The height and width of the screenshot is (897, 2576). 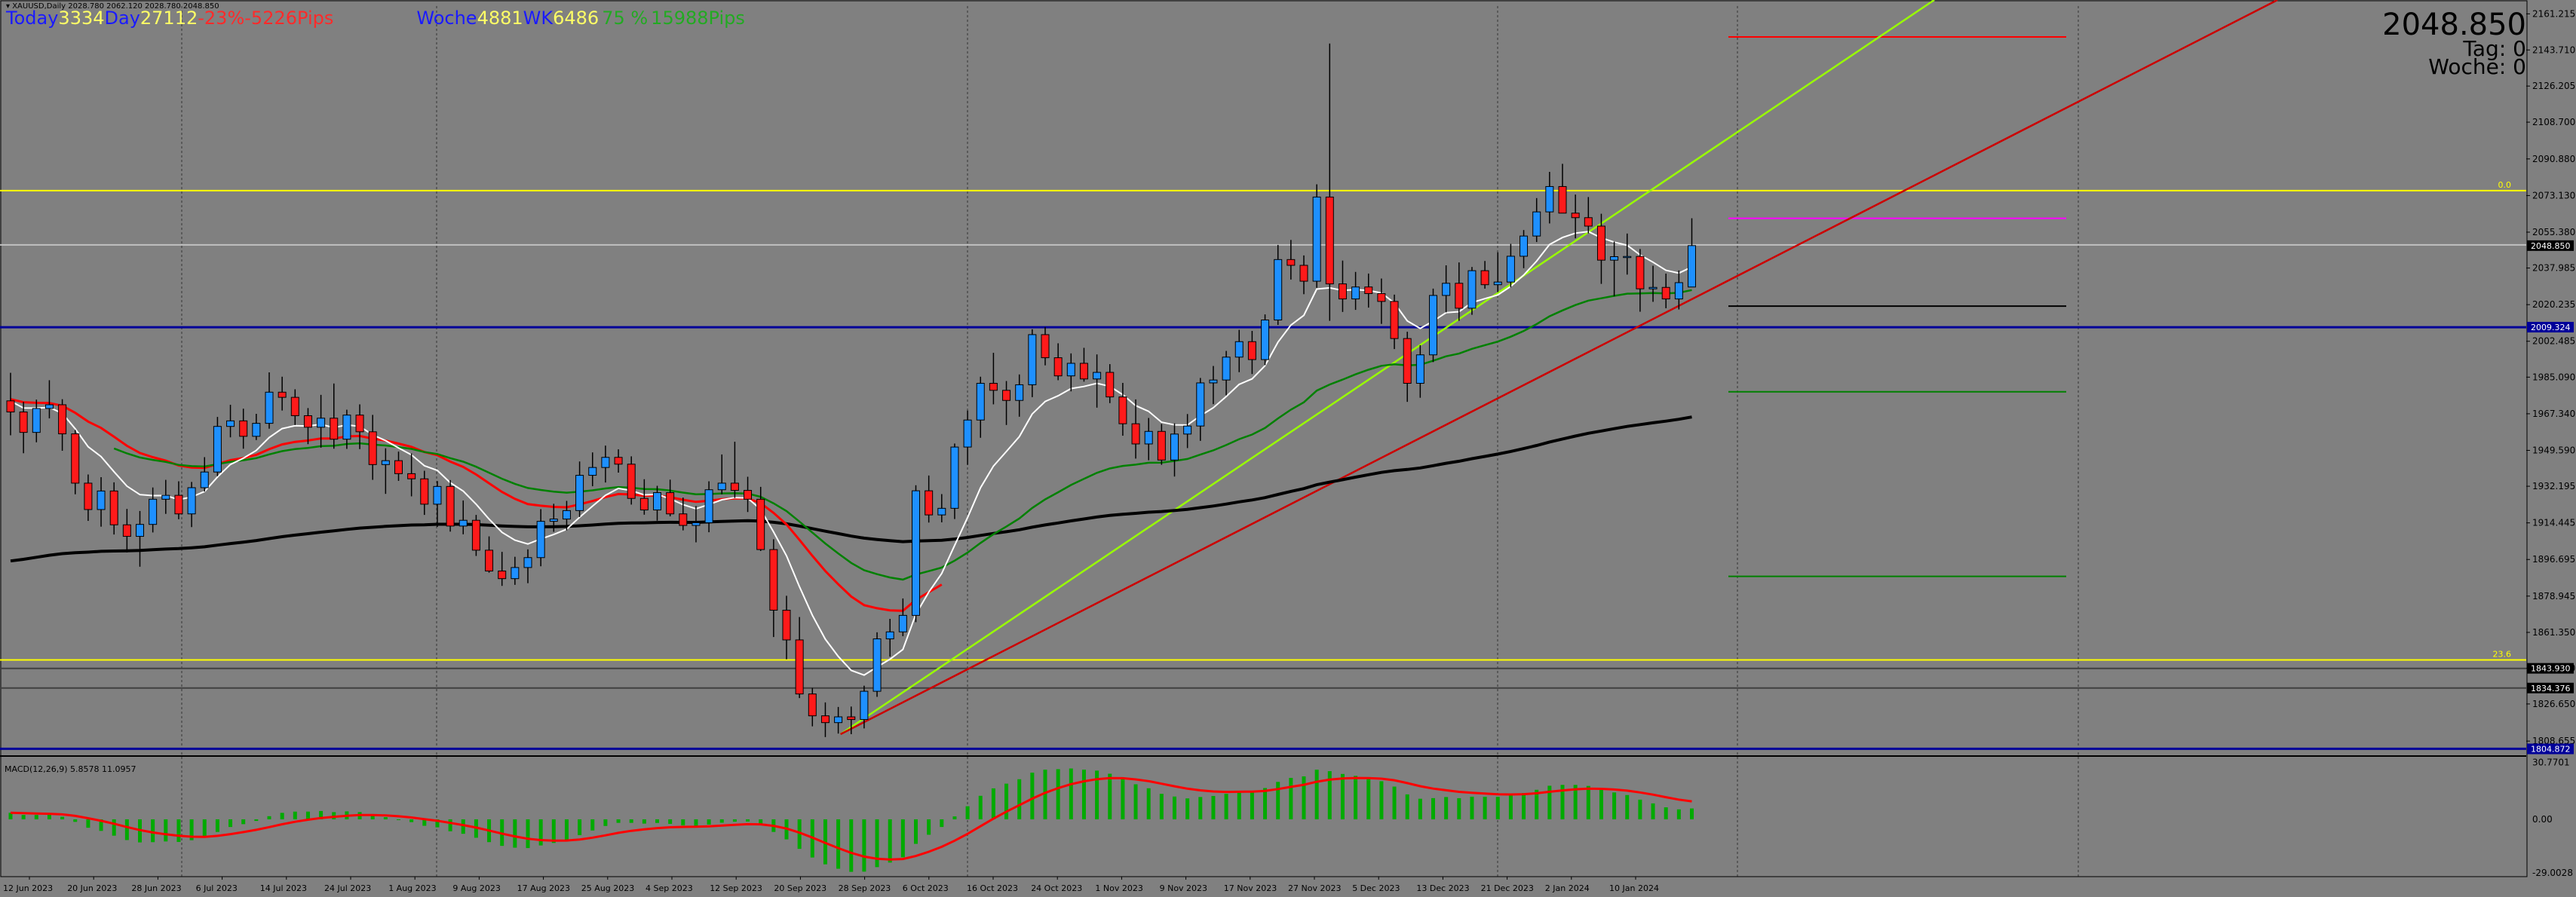 What do you see at coordinates (2467, 66) in the screenshot?
I see `woche-label: Woche:` at bounding box center [2467, 66].